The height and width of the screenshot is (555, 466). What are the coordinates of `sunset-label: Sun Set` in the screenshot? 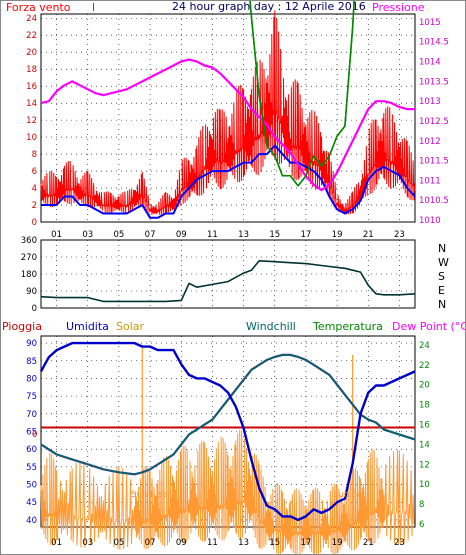 It's located at (349, 495).